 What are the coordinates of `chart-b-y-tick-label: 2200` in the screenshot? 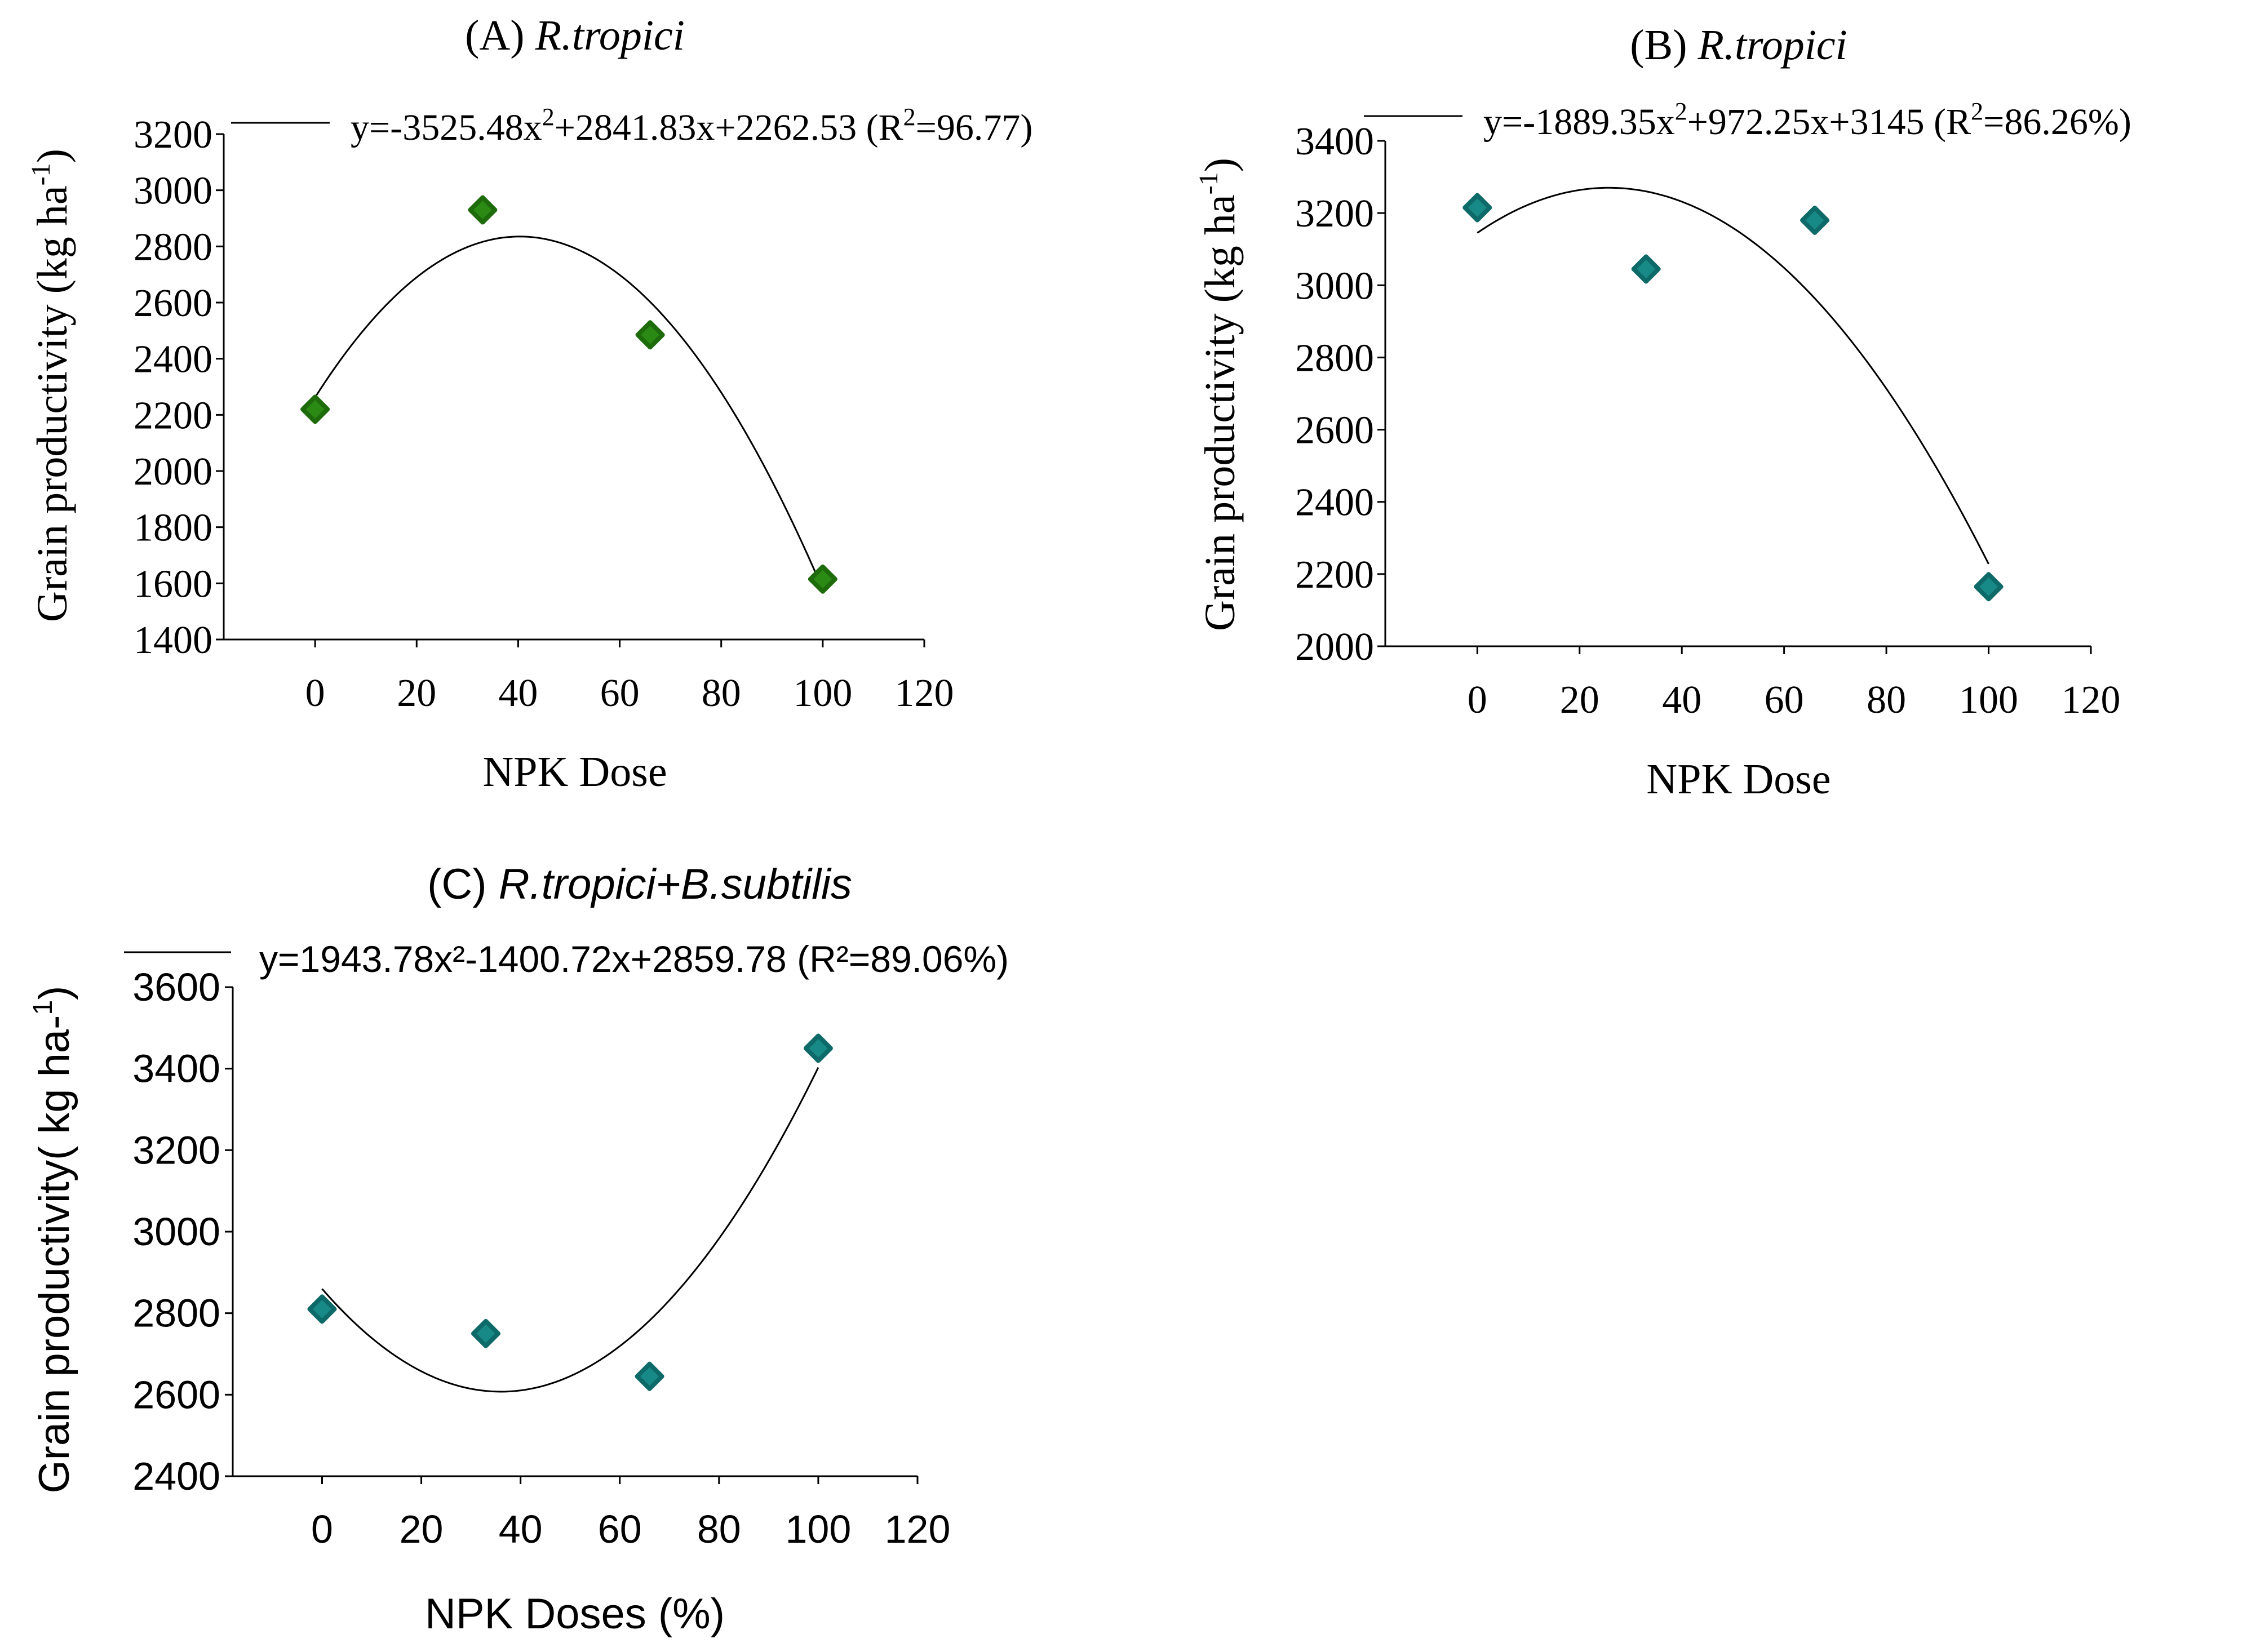 It's located at (1334, 575).